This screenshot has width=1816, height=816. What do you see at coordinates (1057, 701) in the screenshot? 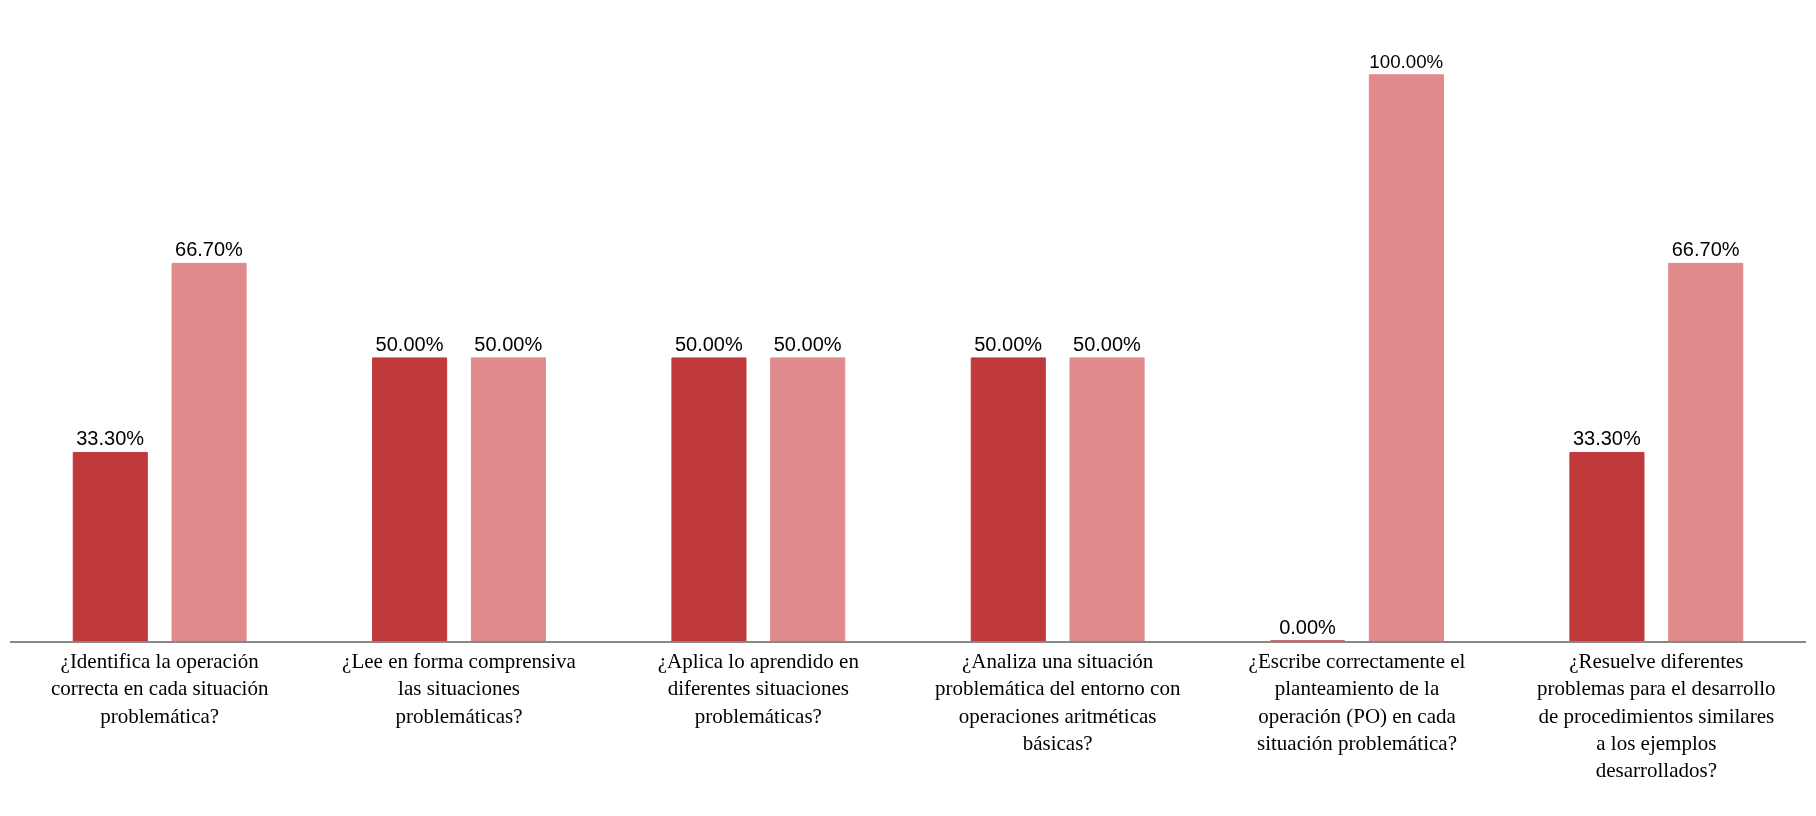
I see `x-tick-label: ¿Analiza una situación problemática del entorno con operaciones aritméticas básicas?` at bounding box center [1057, 701].